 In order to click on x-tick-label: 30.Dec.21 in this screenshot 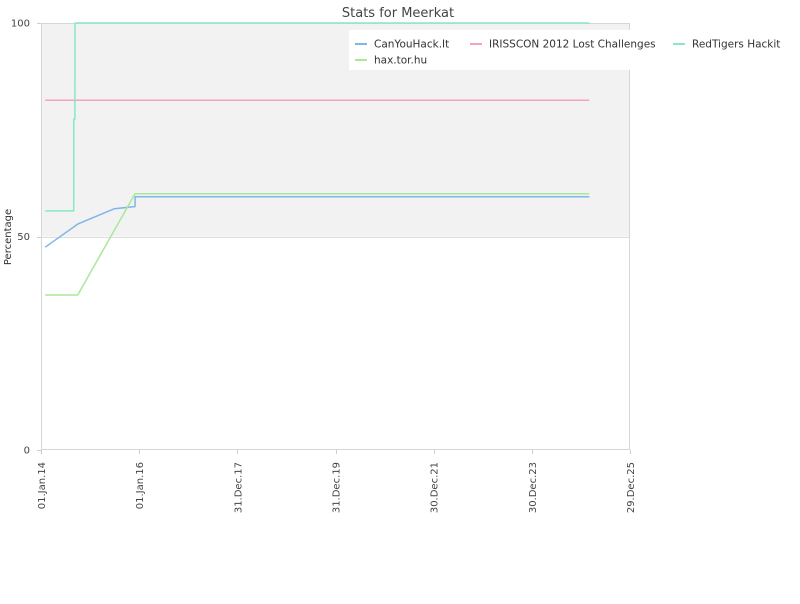, I will do `click(435, 487)`.